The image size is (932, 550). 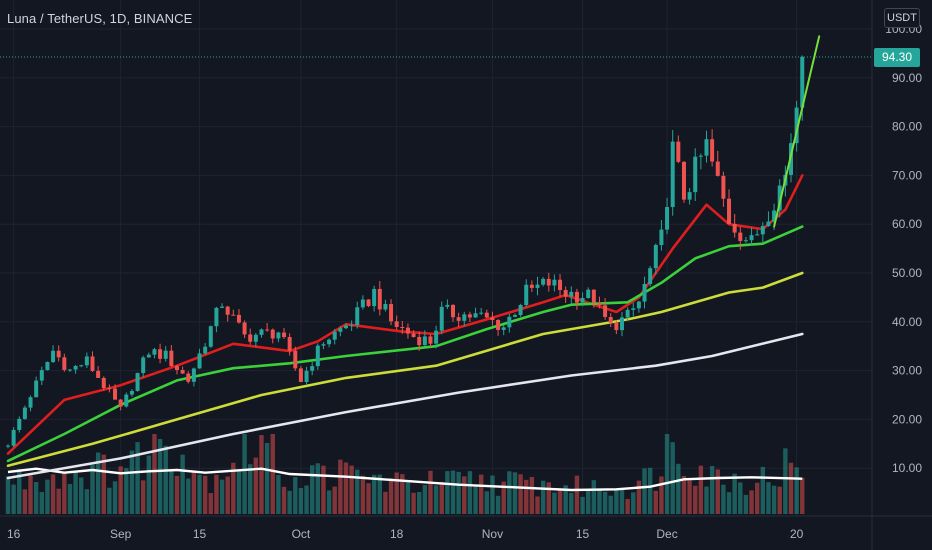 What do you see at coordinates (907, 224) in the screenshot?
I see `price-tick-label: 60.00` at bounding box center [907, 224].